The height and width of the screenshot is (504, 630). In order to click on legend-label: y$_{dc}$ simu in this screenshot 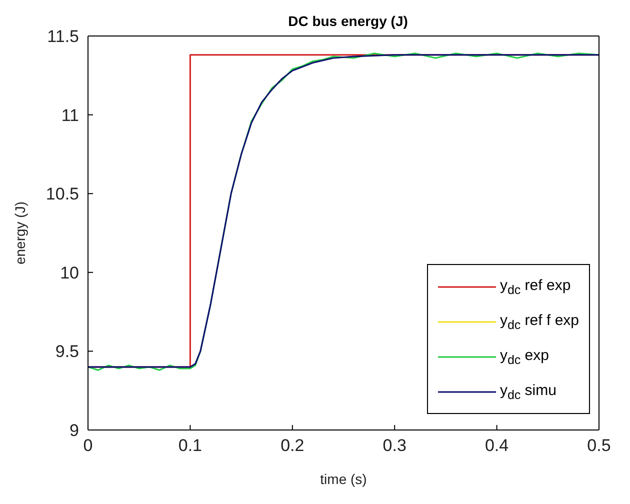, I will do `click(528, 392)`.